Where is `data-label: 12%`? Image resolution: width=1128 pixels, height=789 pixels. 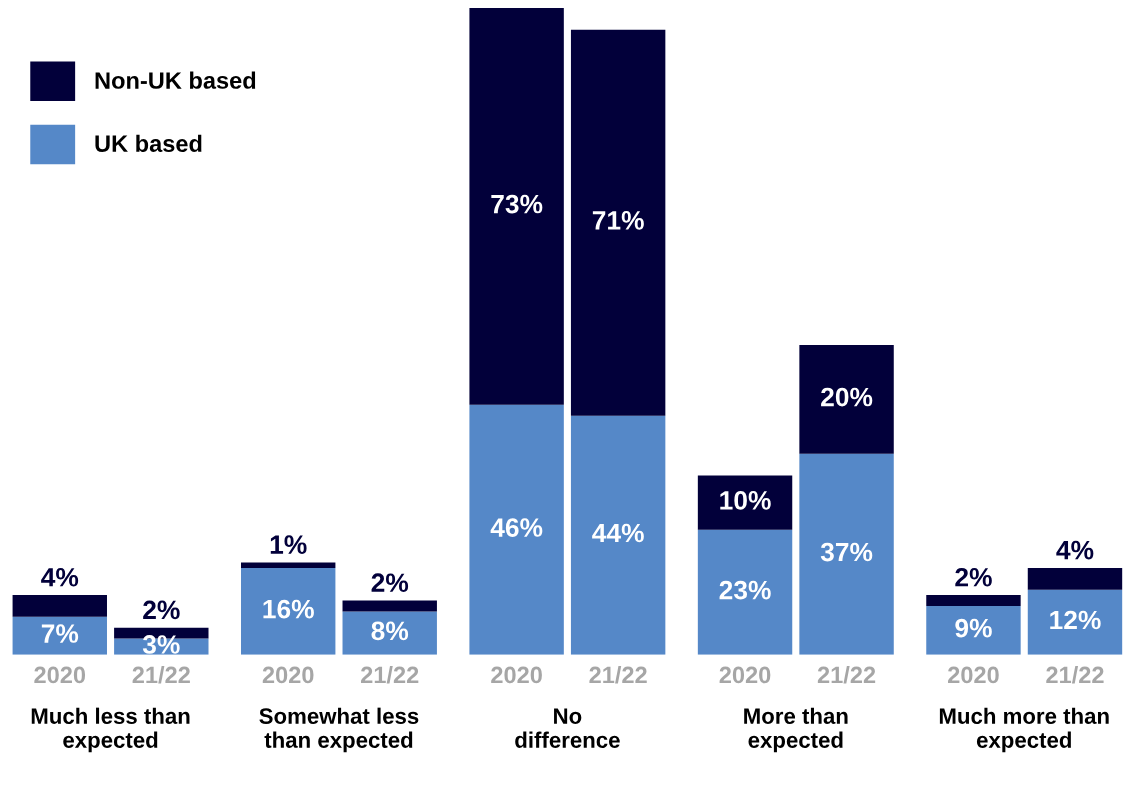
data-label: 12% is located at coordinates (1075, 620).